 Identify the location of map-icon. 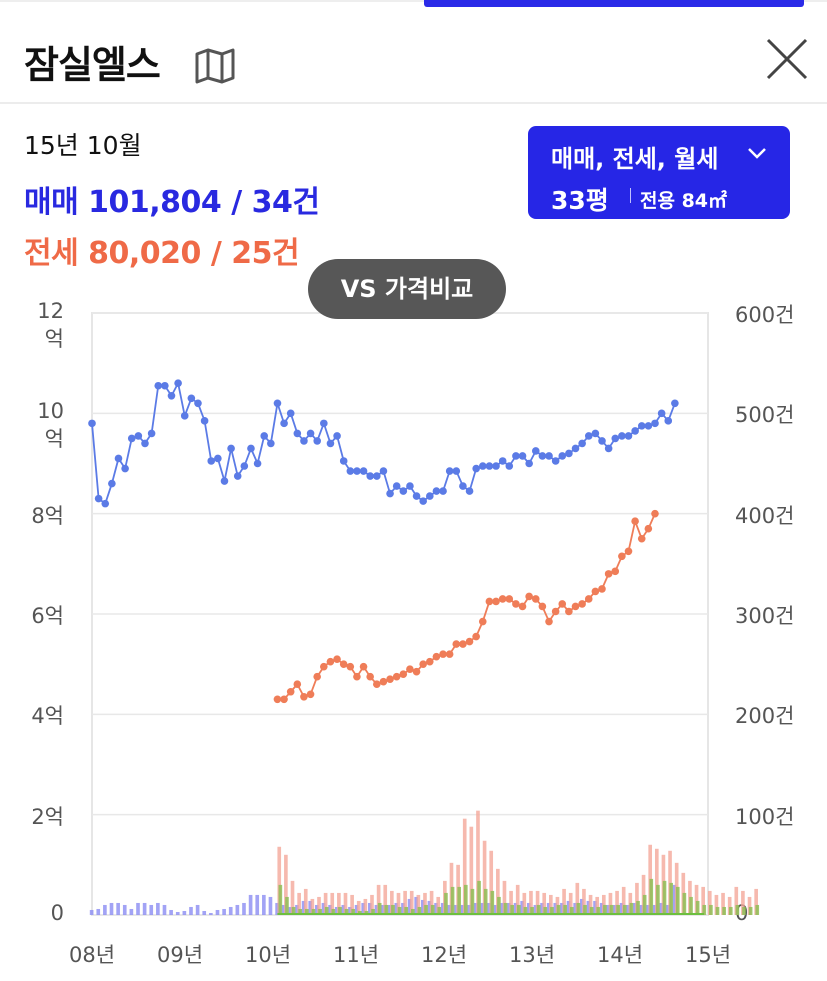
(215, 66).